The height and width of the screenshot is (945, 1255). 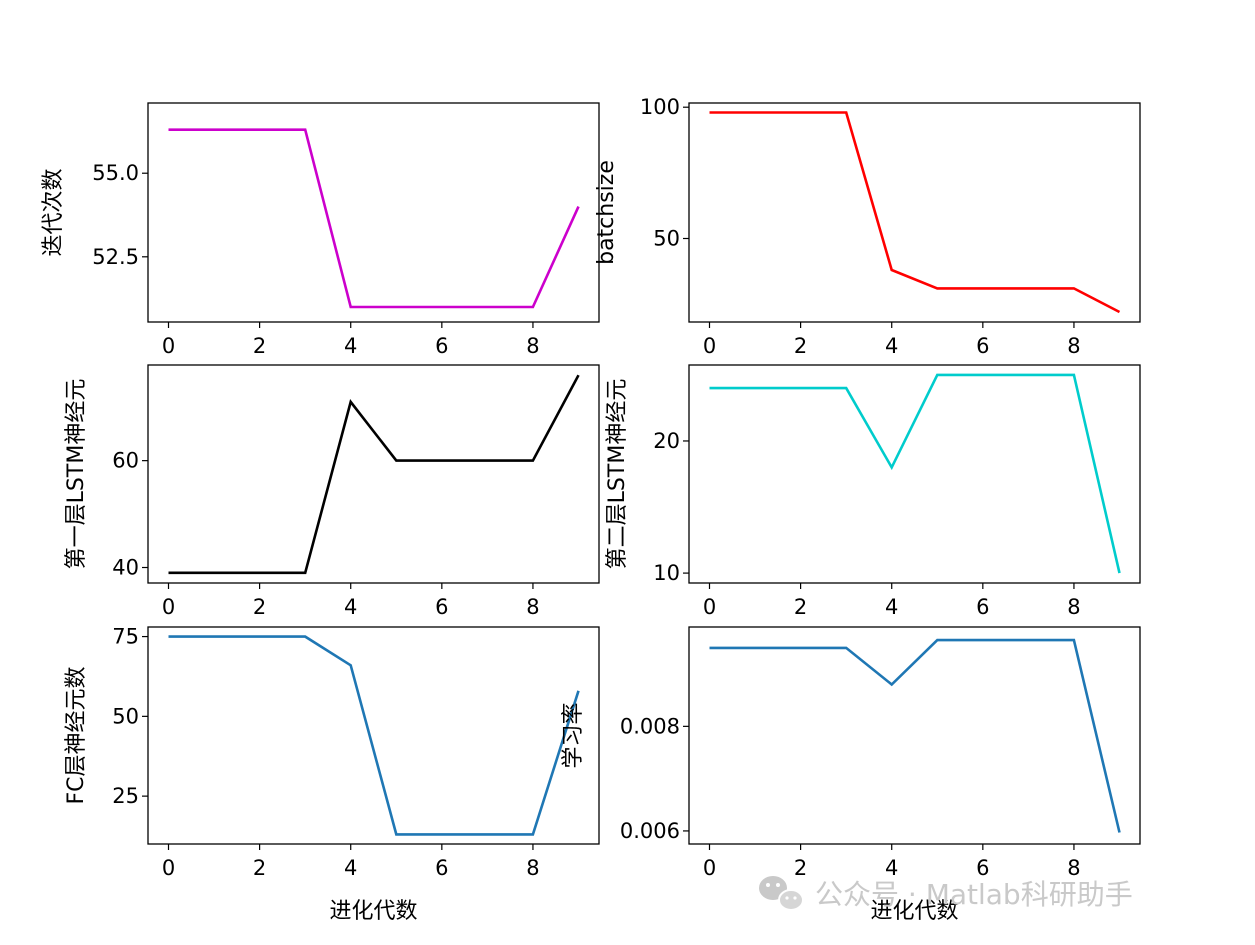 What do you see at coordinates (53, 212) in the screenshot?
I see `y-axis-label: 迭代次数` at bounding box center [53, 212].